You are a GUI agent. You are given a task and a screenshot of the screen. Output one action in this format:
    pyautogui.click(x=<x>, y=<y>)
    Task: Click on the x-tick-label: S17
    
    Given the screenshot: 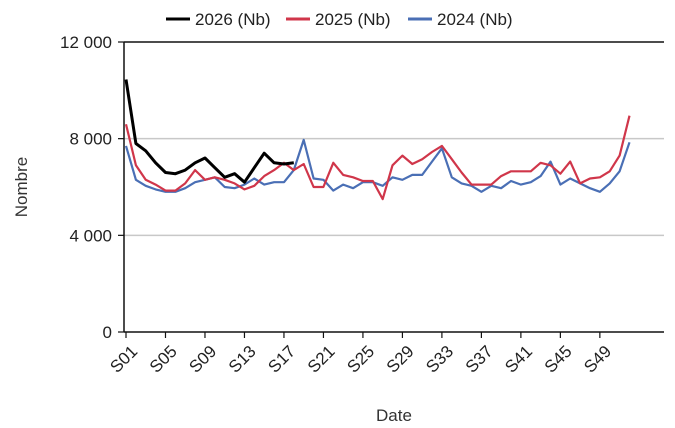 What is the action you would take?
    pyautogui.click(x=281, y=359)
    